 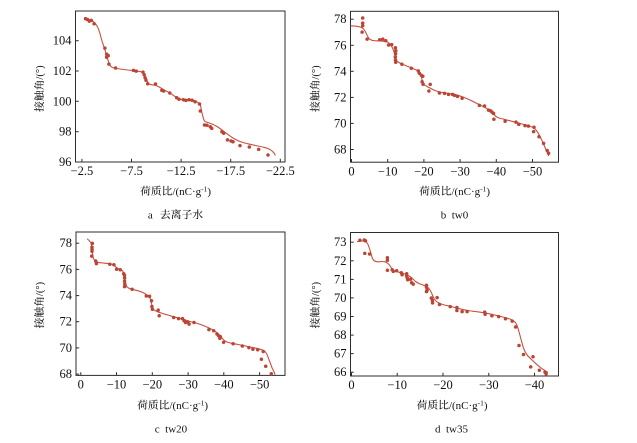 What do you see at coordinates (82, 171) in the screenshot?
I see `svg-text: −2.5` at bounding box center [82, 171].